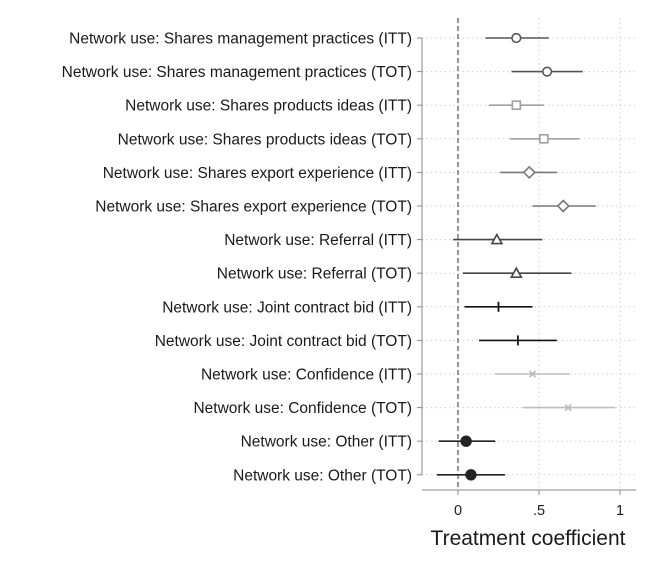  I want to click on category-label: Network use: Joint contract bid (ITT), so click(287, 307).